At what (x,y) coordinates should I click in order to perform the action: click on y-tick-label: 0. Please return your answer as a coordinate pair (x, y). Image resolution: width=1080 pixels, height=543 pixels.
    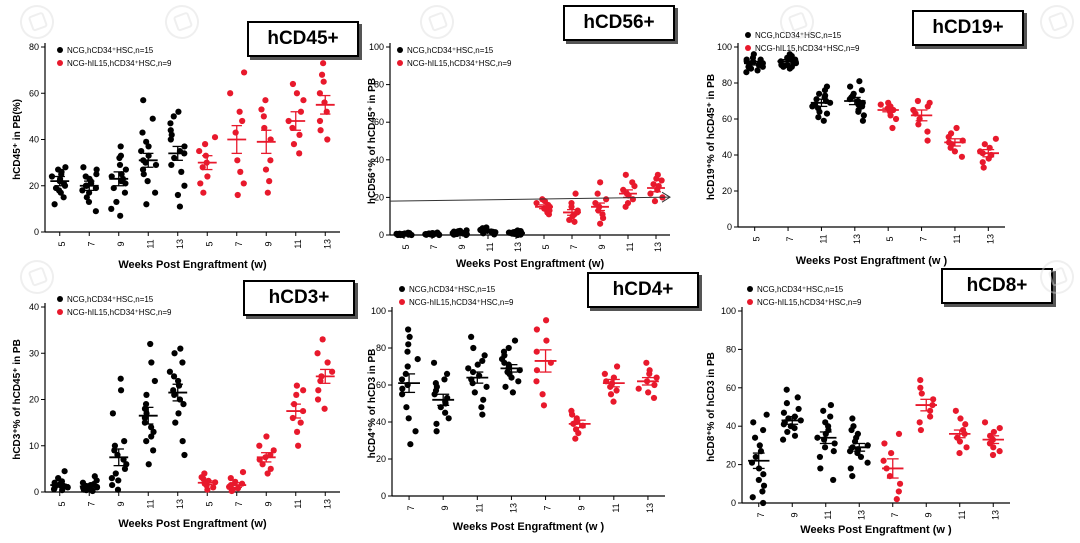
    Looking at the image, I should click on (381, 235).